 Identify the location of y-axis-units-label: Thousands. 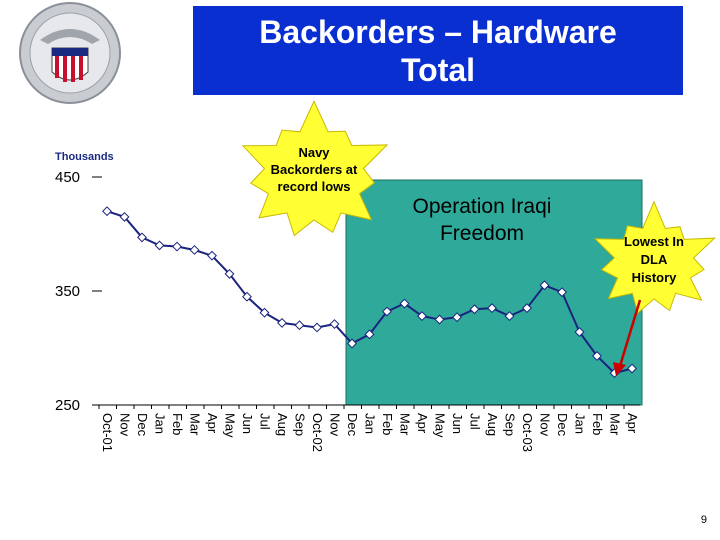
(84, 157).